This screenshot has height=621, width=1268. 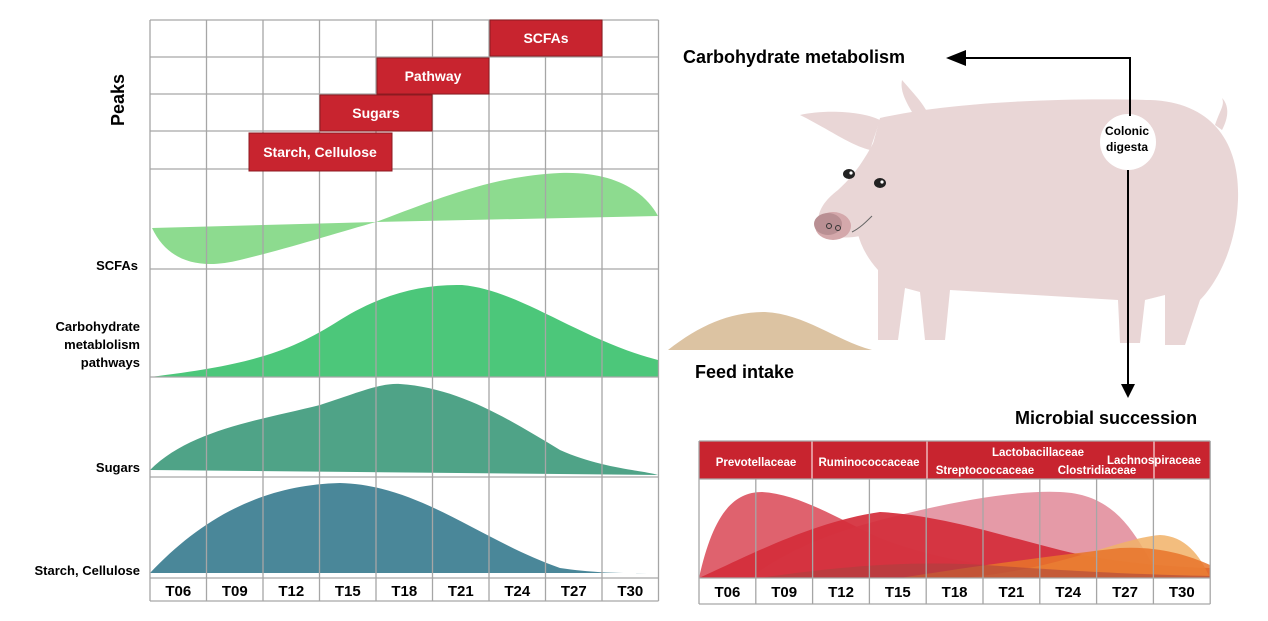 I want to click on feed-pile, so click(x=770, y=331).